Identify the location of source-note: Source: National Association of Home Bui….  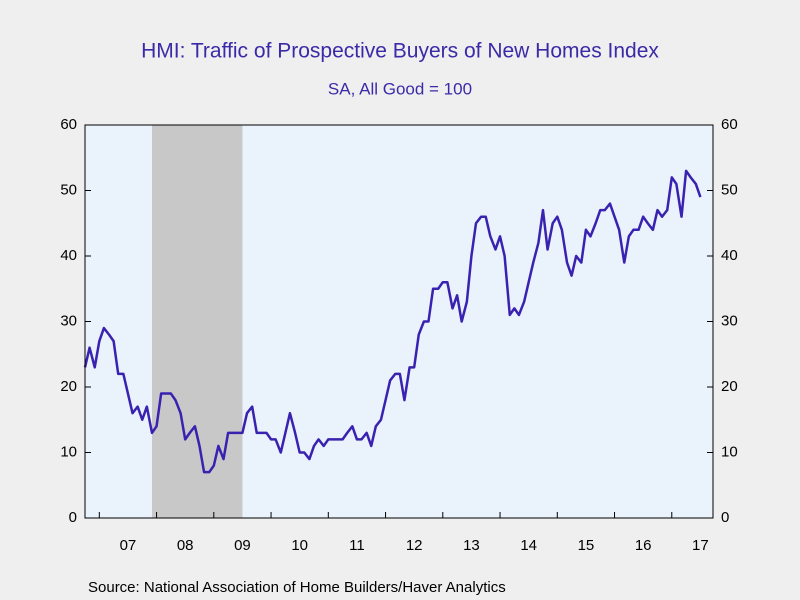
(297, 587).